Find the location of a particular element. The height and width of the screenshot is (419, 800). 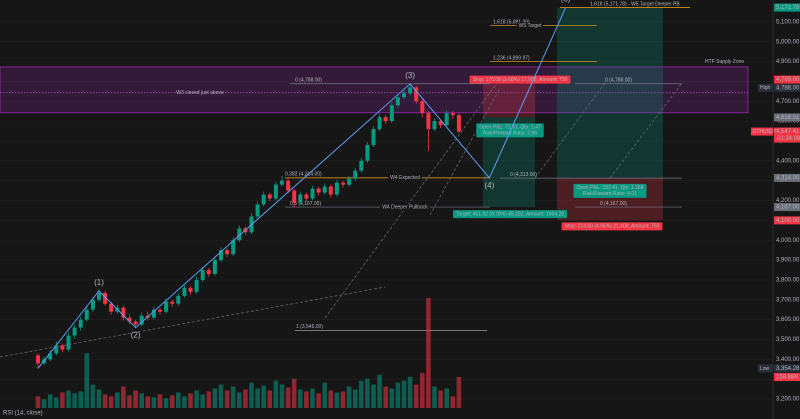

label-text: Stop: 214.00 (4.96%) 21,400, Amount: 750 is located at coordinates (612, 227).